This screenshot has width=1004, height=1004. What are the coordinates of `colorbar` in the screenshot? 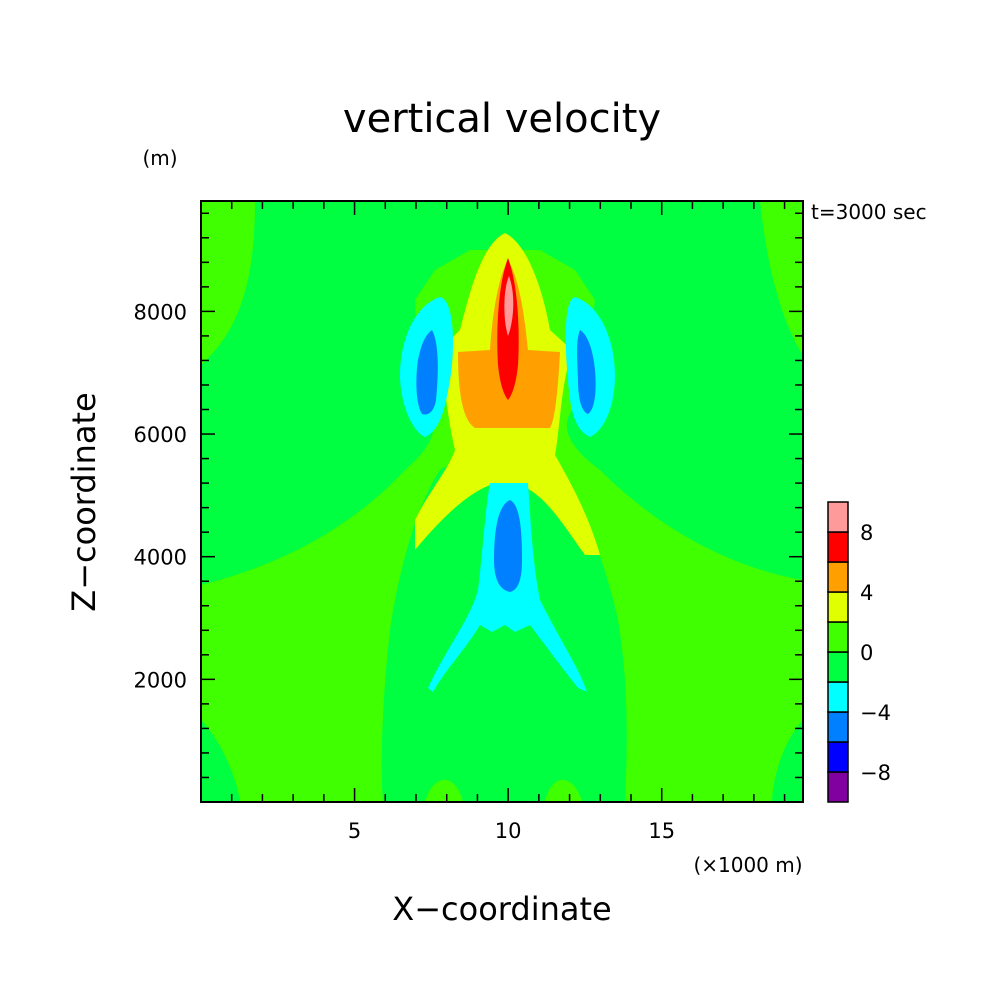 It's located at (838, 652).